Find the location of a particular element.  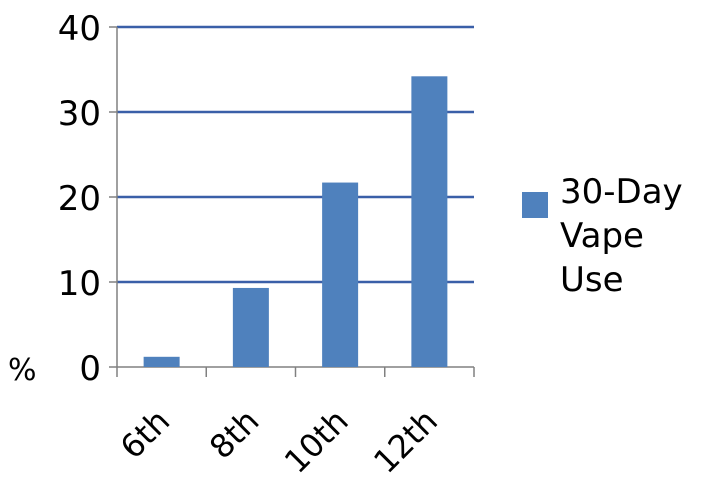

x-tick-label: 8th is located at coordinates (234, 434).